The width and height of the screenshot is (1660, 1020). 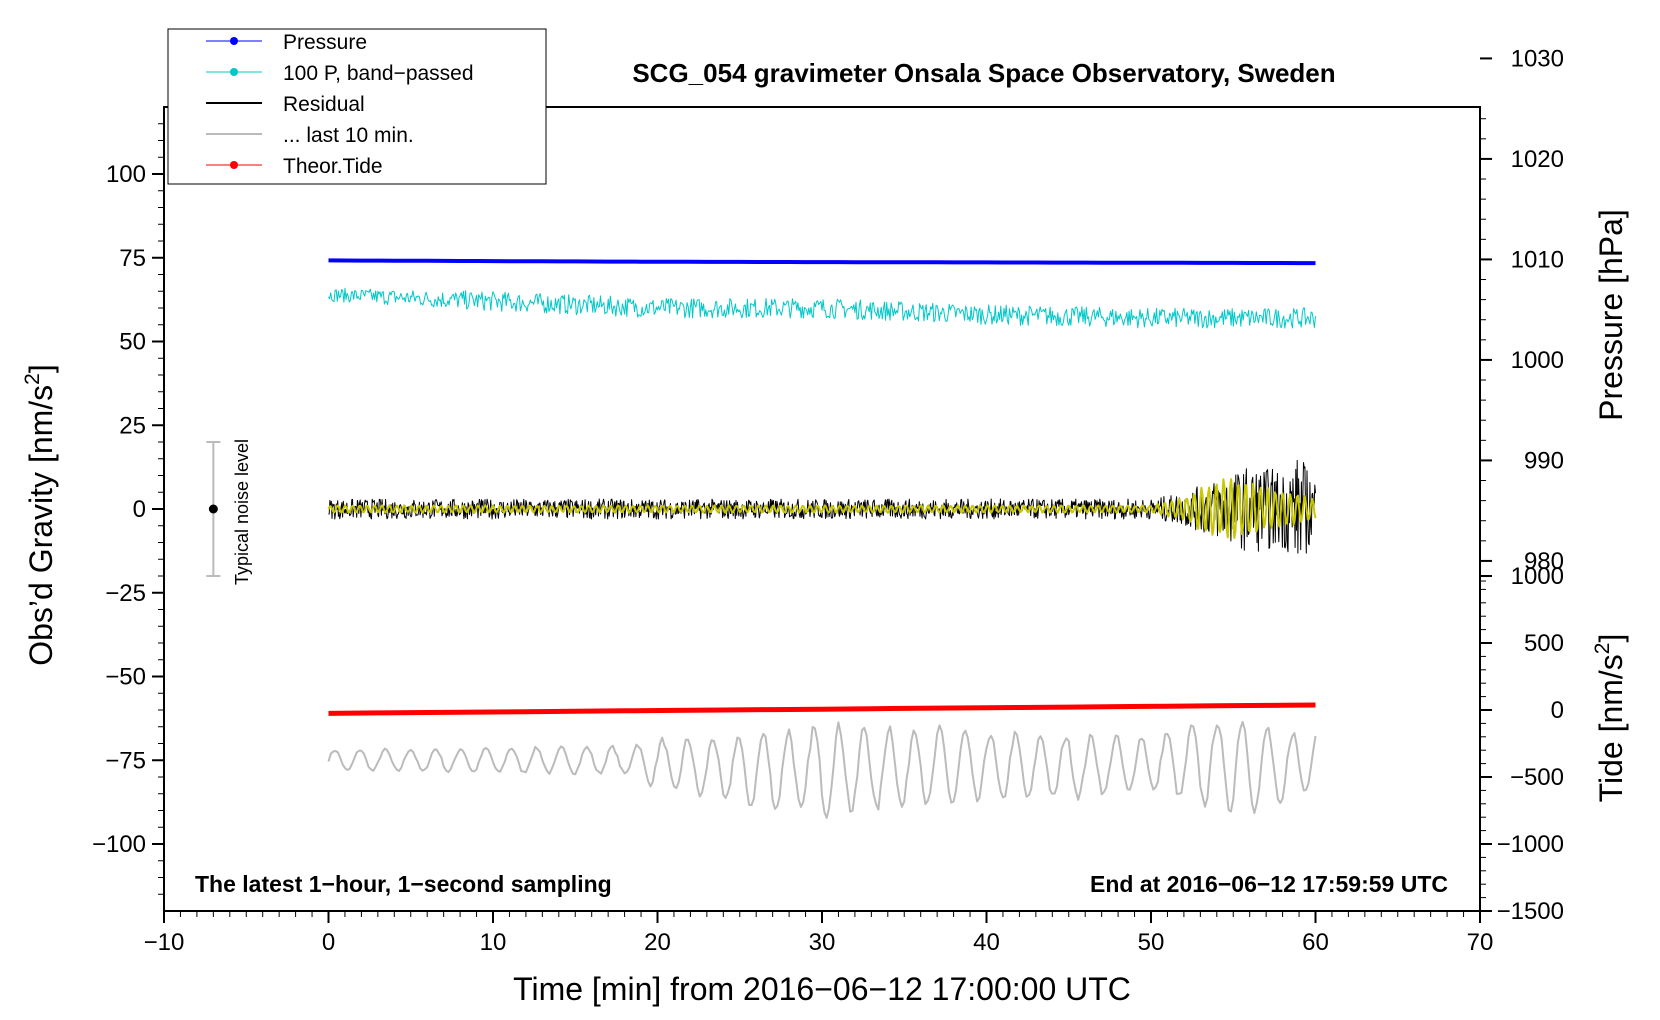 I want to click on noise-level-indicator, so click(x=213, y=509).